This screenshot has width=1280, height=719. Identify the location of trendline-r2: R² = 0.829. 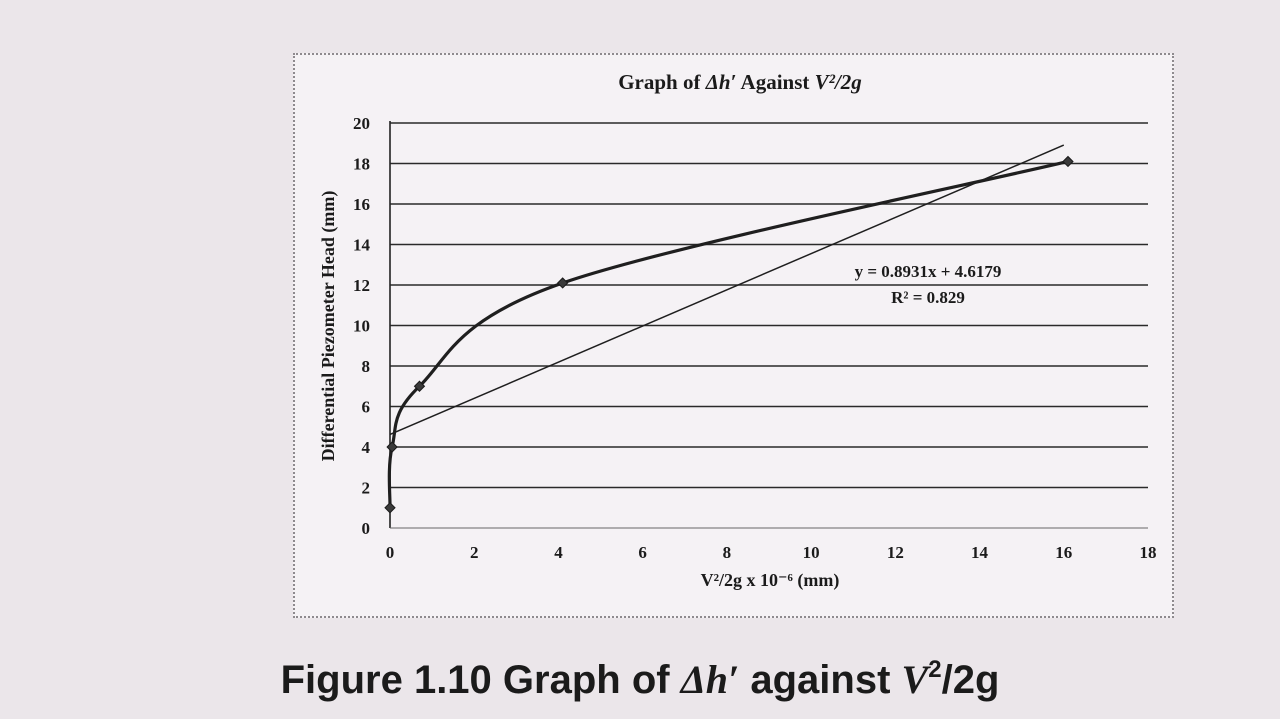
(928, 297).